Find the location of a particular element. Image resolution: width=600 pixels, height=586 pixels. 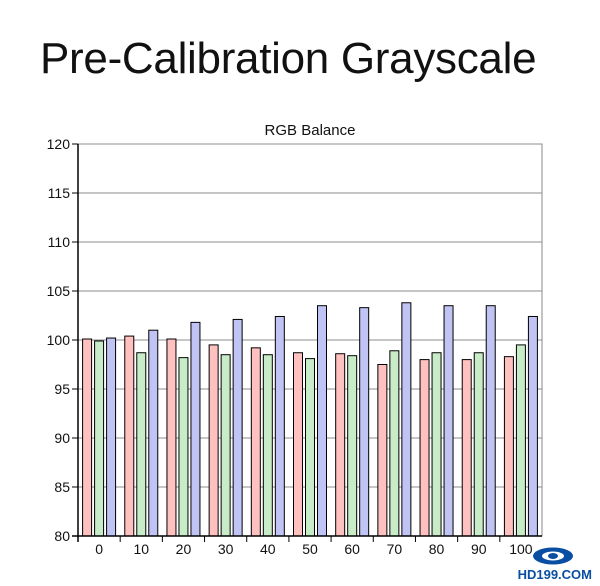

x-tick-label: 0 is located at coordinates (99, 549).